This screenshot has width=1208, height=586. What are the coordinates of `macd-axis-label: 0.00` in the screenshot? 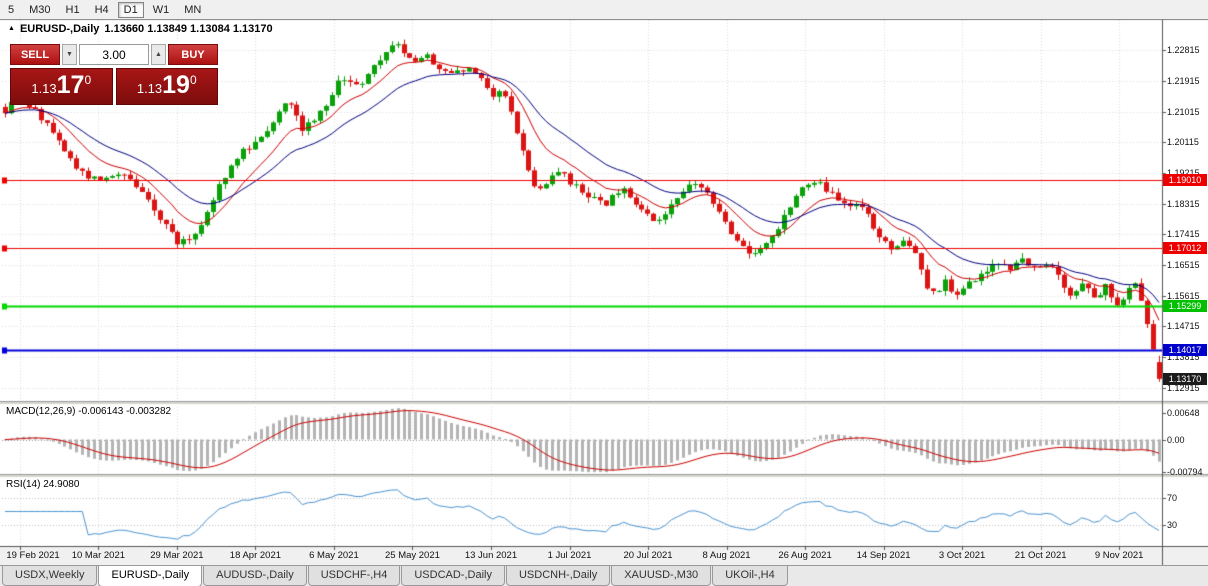 It's located at (1176, 439).